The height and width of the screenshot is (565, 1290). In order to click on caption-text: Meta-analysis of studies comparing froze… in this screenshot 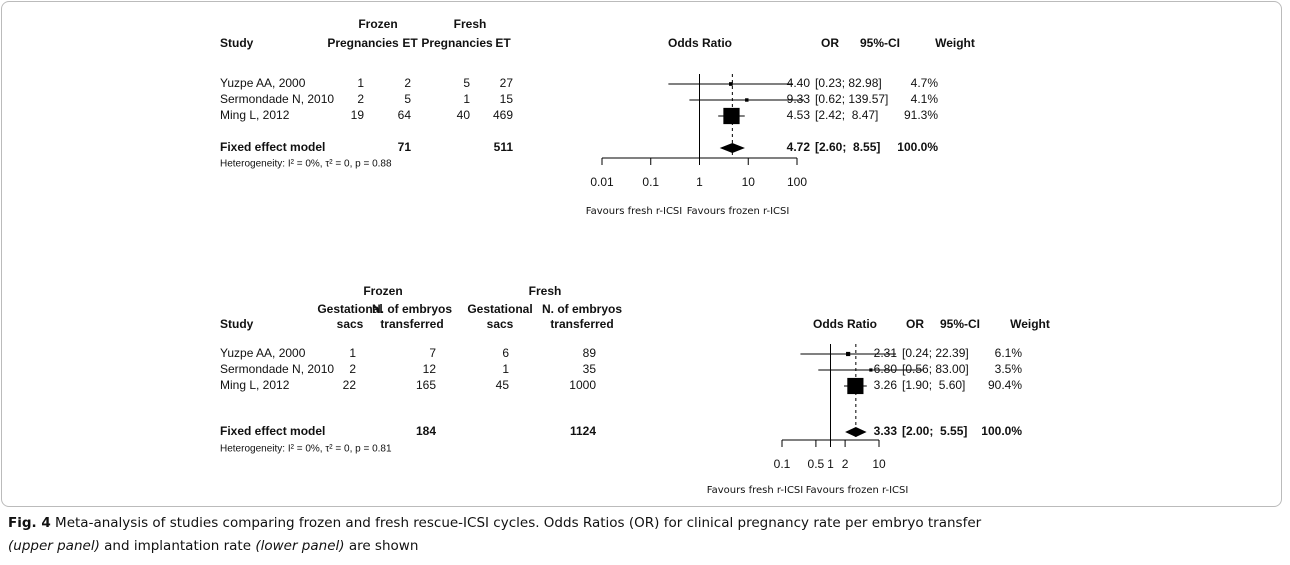, I will do `click(518, 523)`.